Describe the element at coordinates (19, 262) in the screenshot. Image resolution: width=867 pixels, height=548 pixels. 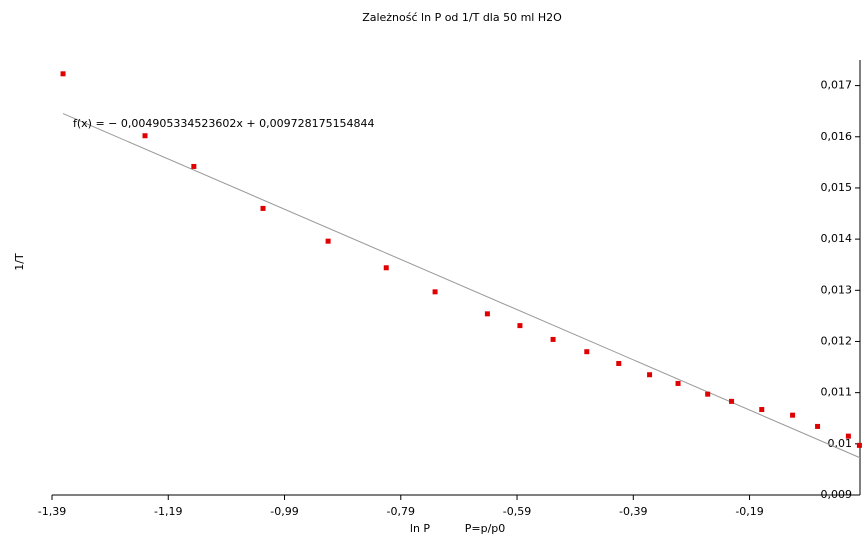
I see `y-axis-label: 1/T` at that location.